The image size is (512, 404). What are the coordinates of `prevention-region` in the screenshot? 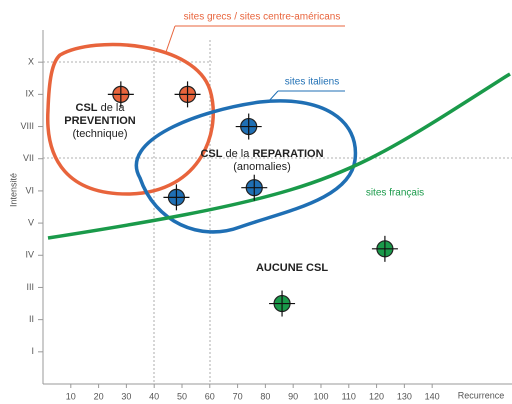 It's located at (130, 119).